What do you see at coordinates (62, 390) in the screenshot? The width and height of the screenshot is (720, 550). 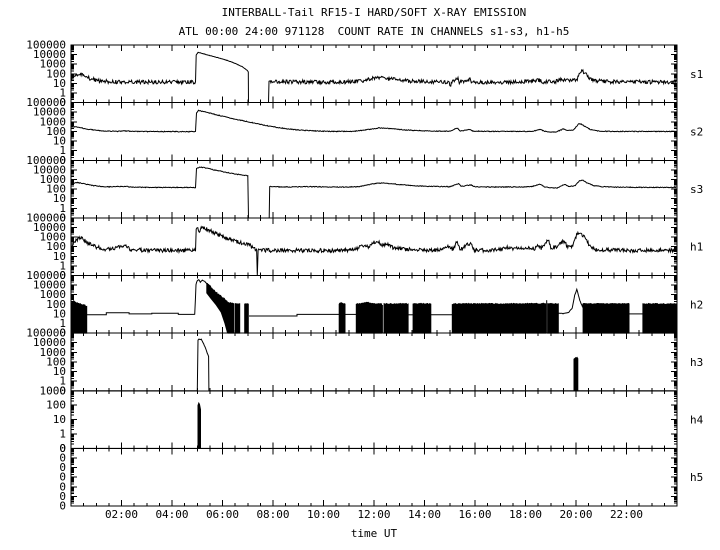 I see `y-tick-label-h3-6: 0` at bounding box center [62, 390].